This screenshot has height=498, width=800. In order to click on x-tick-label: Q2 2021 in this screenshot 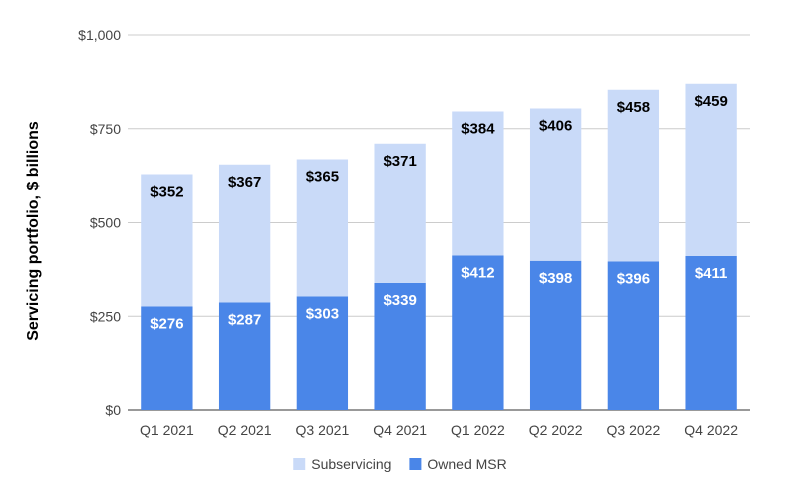, I will do `click(245, 430)`.